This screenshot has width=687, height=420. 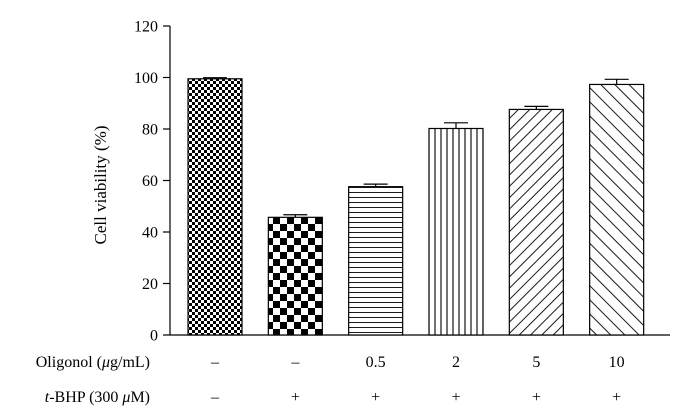 I want to click on condition-value: 2, so click(x=456, y=362).